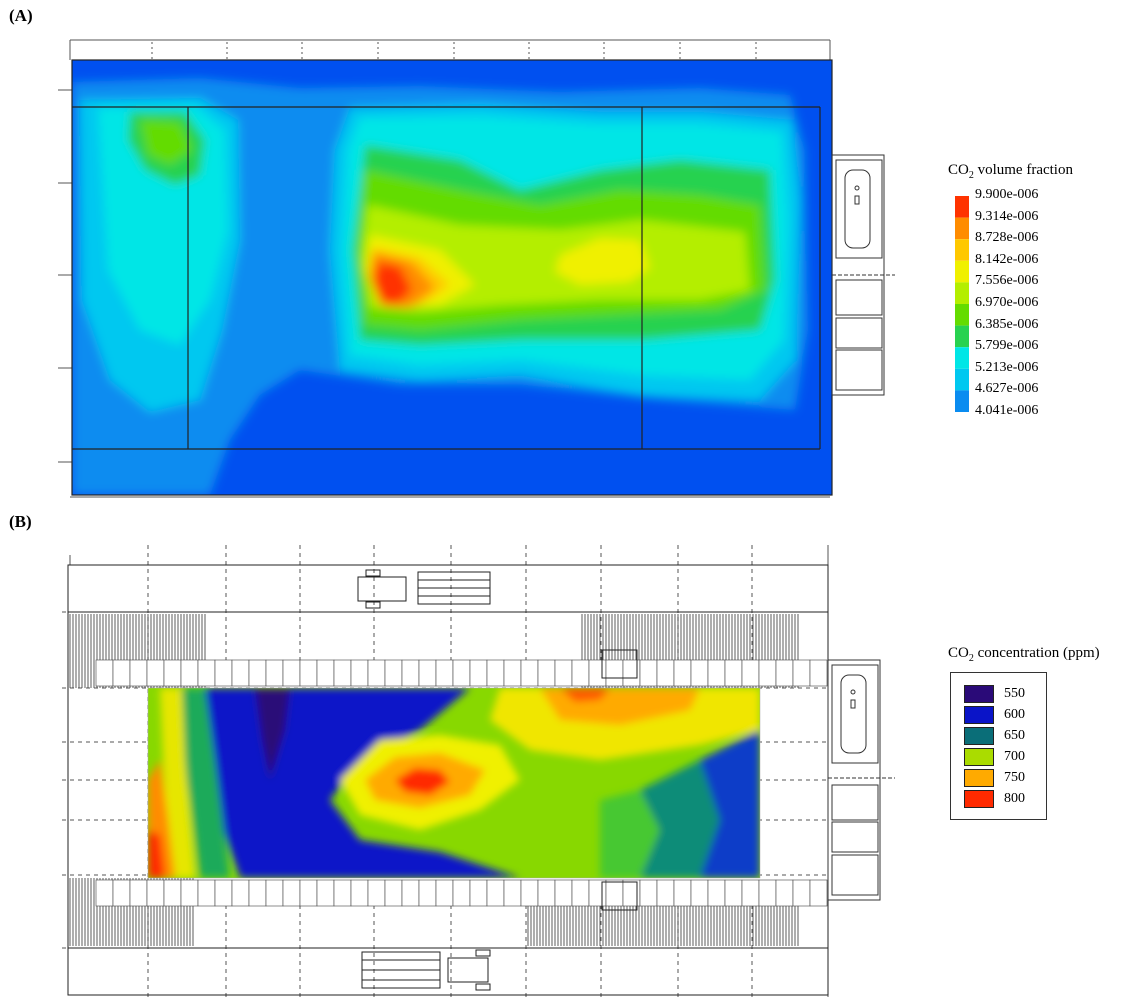 This screenshot has width=1132, height=1001. I want to click on contourB-teal-right, so click(680, 819).